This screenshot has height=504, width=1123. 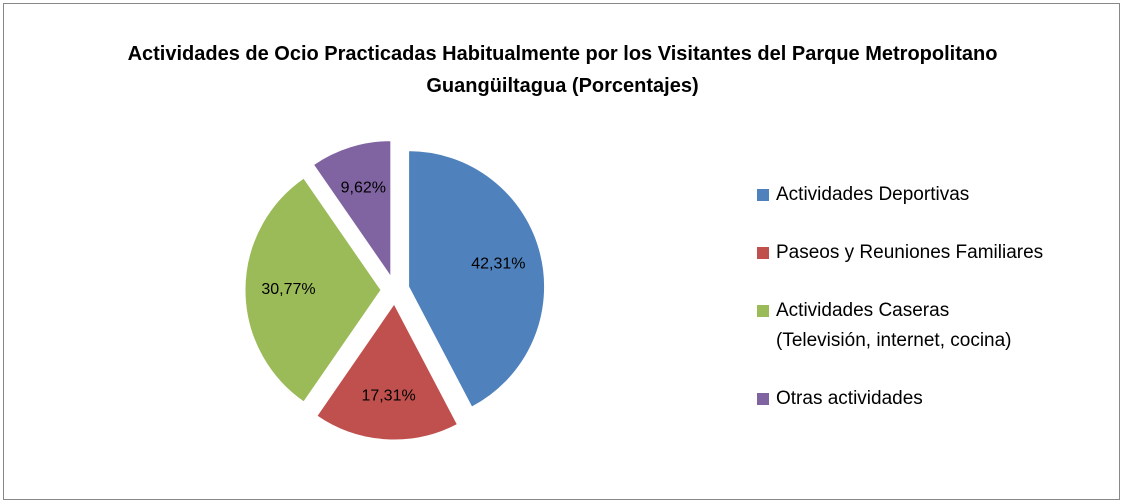 What do you see at coordinates (910, 252) in the screenshot?
I see `legend-label: Paseos y Reuniones Familiares` at bounding box center [910, 252].